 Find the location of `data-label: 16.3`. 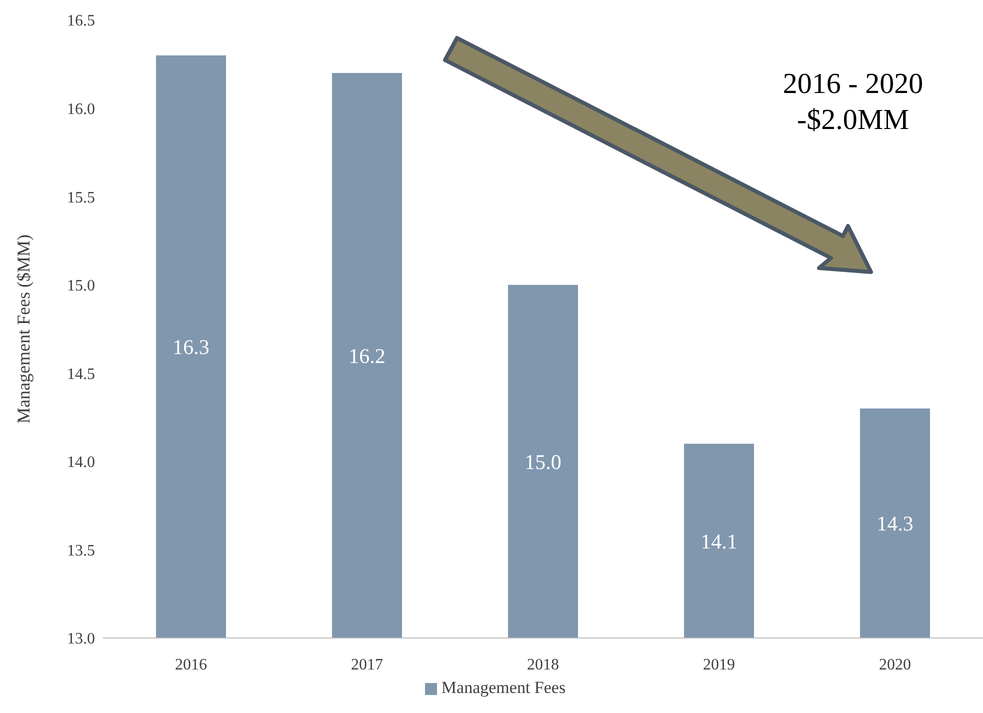

data-label: 16.3 is located at coordinates (191, 347).